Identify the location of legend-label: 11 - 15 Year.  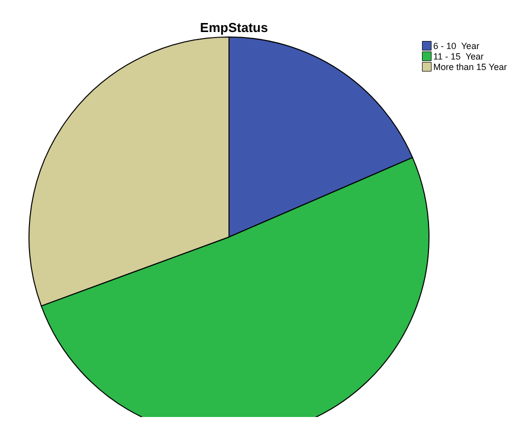
(458, 56).